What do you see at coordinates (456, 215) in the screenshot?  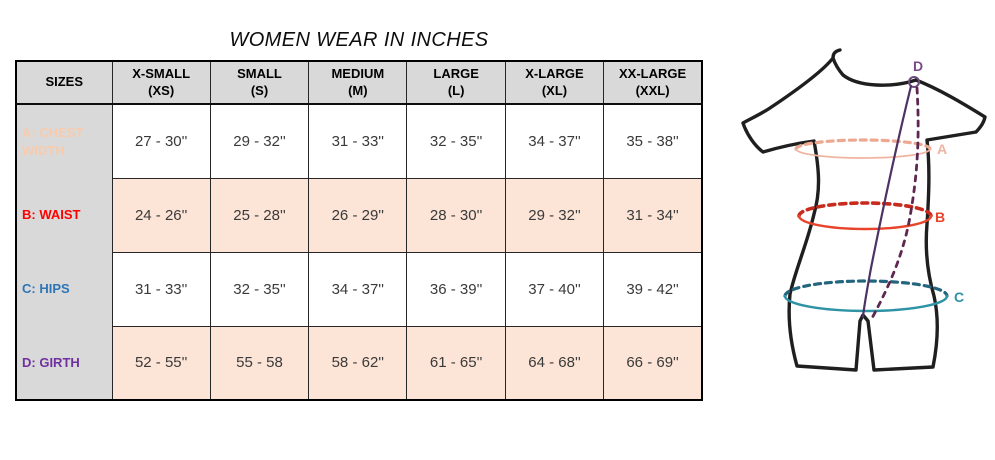 I see `waist-l-cell: 28 - 30''` at bounding box center [456, 215].